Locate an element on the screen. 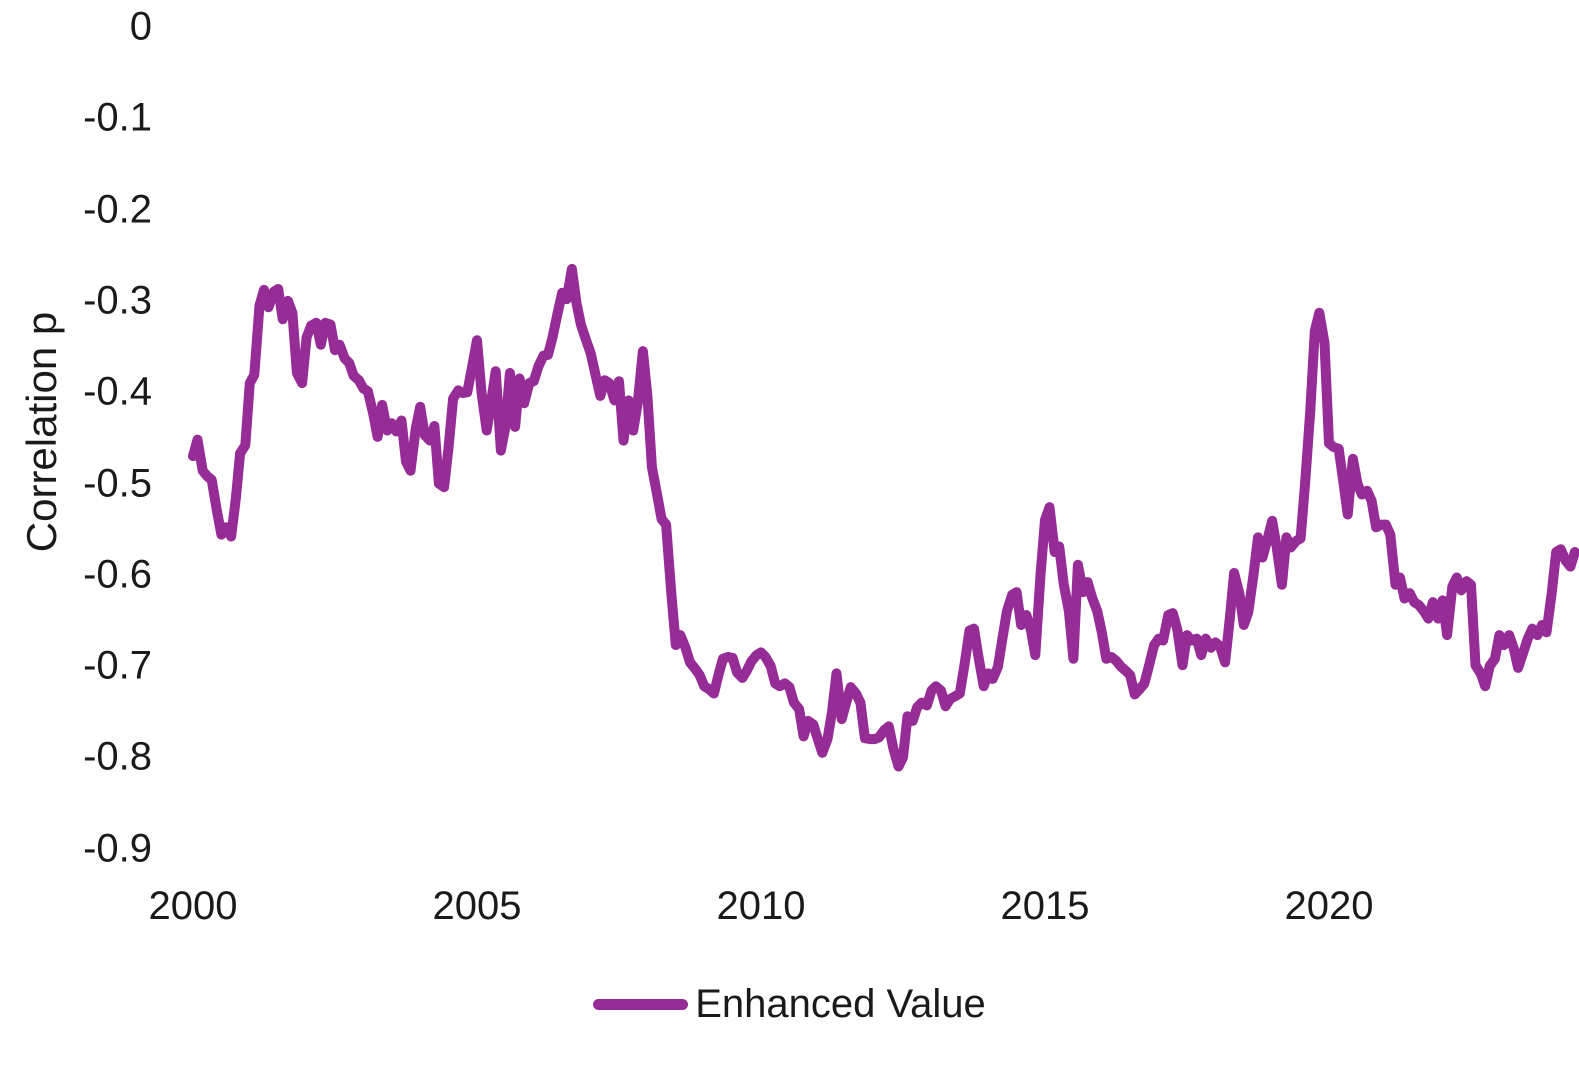 The image size is (1579, 1082). legend-label: Enhanced Value is located at coordinates (840, 1003).